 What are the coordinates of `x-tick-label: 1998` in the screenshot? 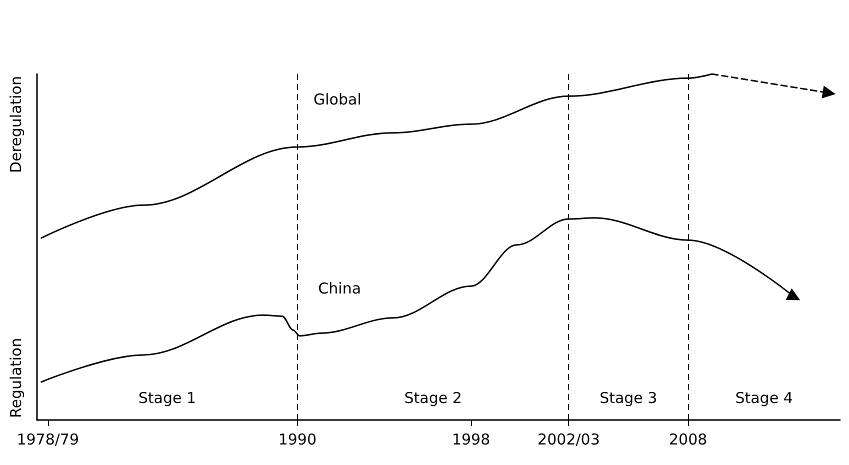 It's located at (471, 439).